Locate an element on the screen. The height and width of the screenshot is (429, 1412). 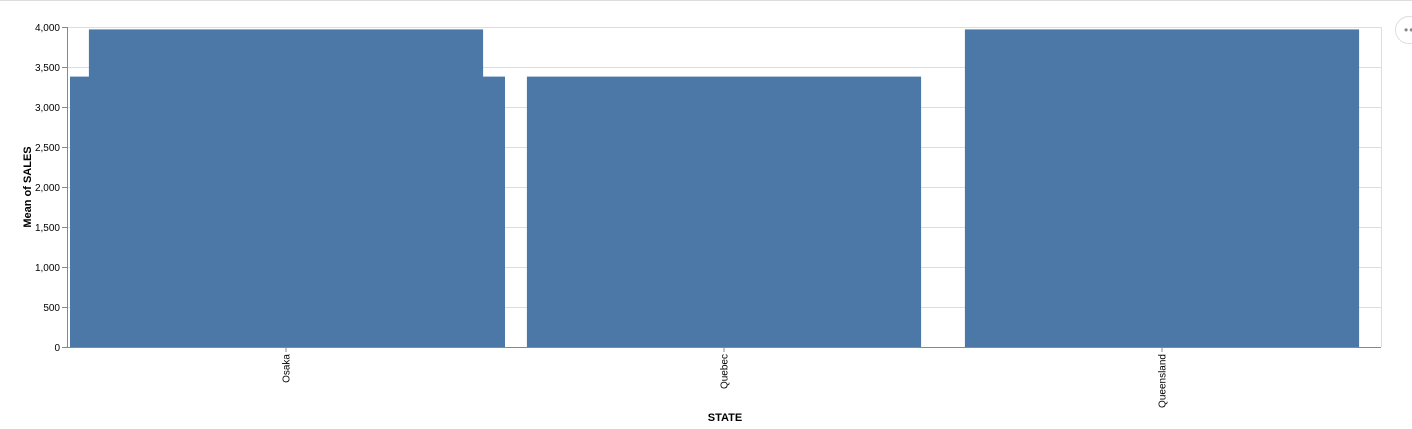
y-tick-label: 3,000 is located at coordinates (47, 108).